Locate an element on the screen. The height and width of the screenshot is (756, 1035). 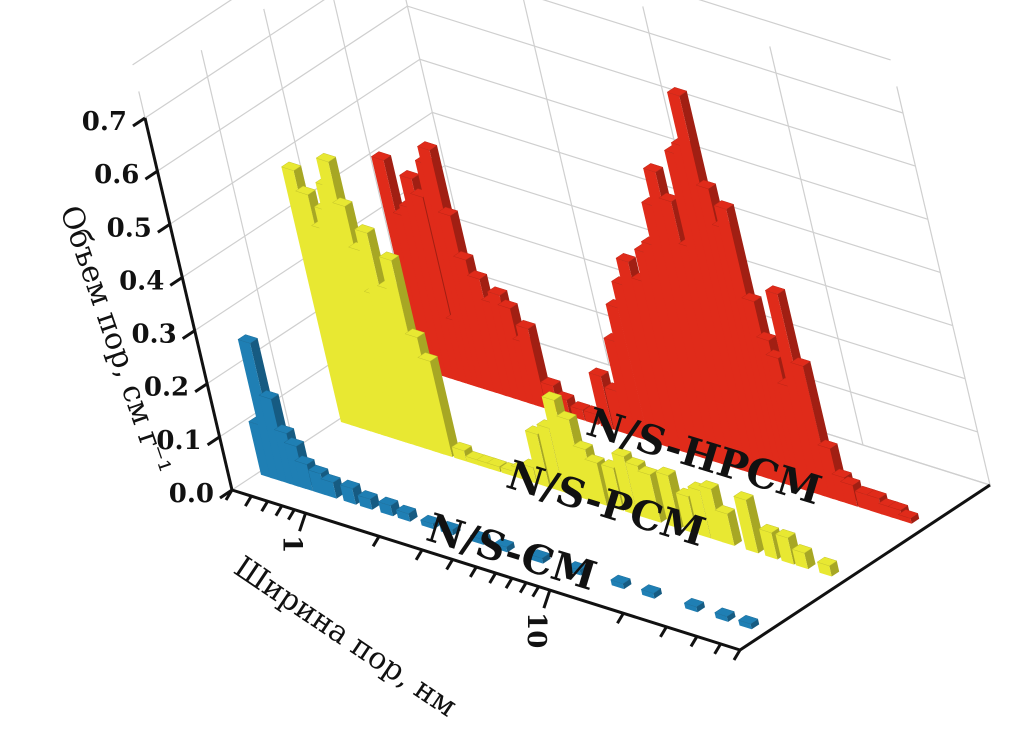
x-tick-label: 1 is located at coordinates (292, 544).